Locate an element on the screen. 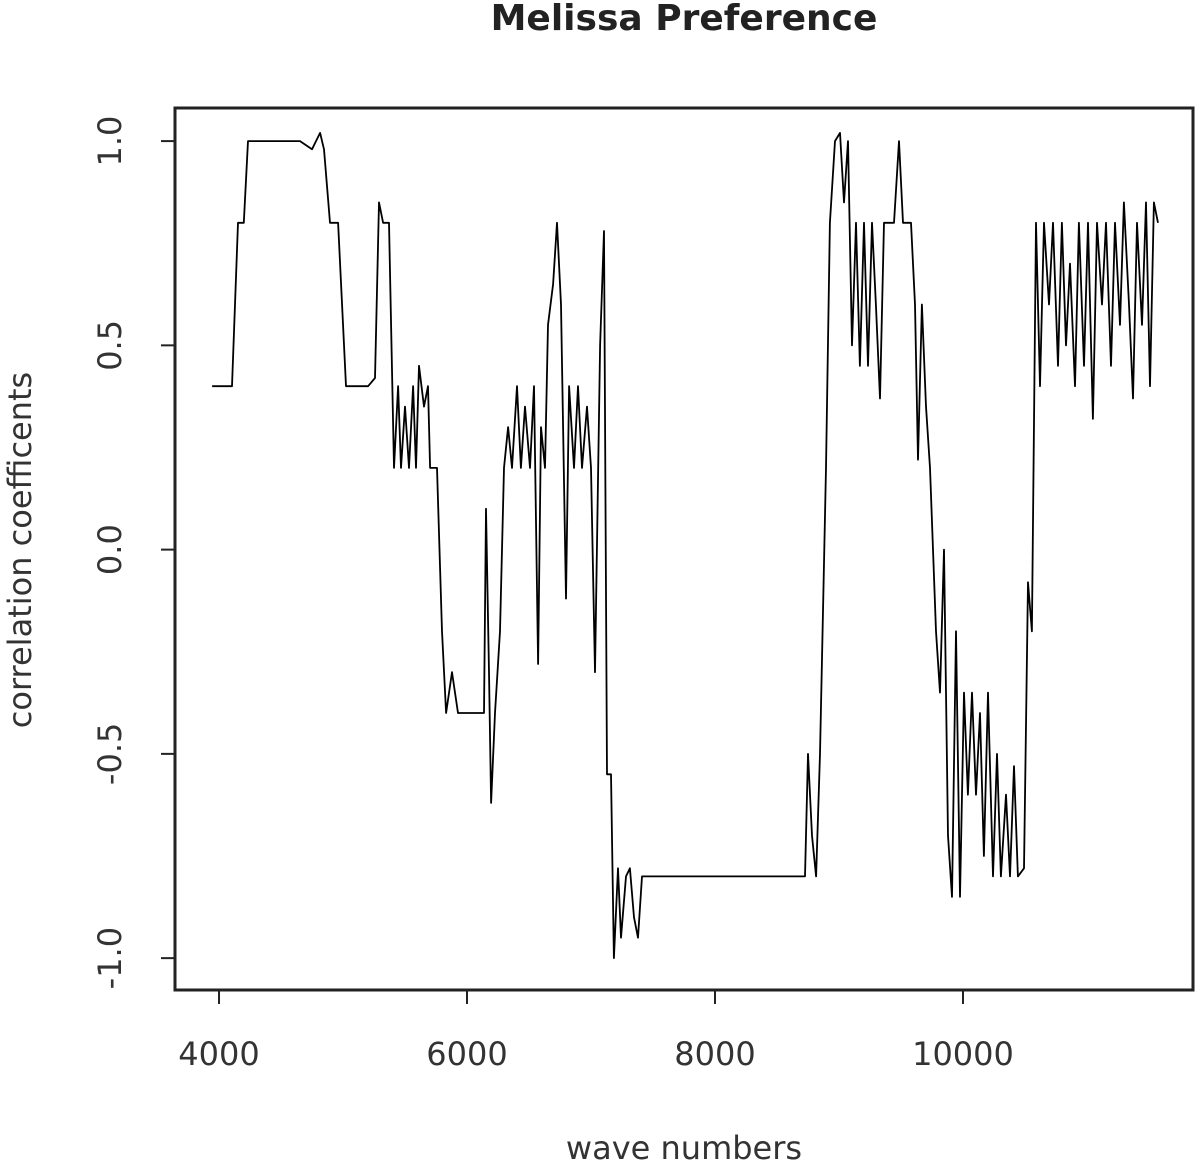 This screenshot has width=1200, height=1168. chart-title: Melissa Preference is located at coordinates (684, 19).